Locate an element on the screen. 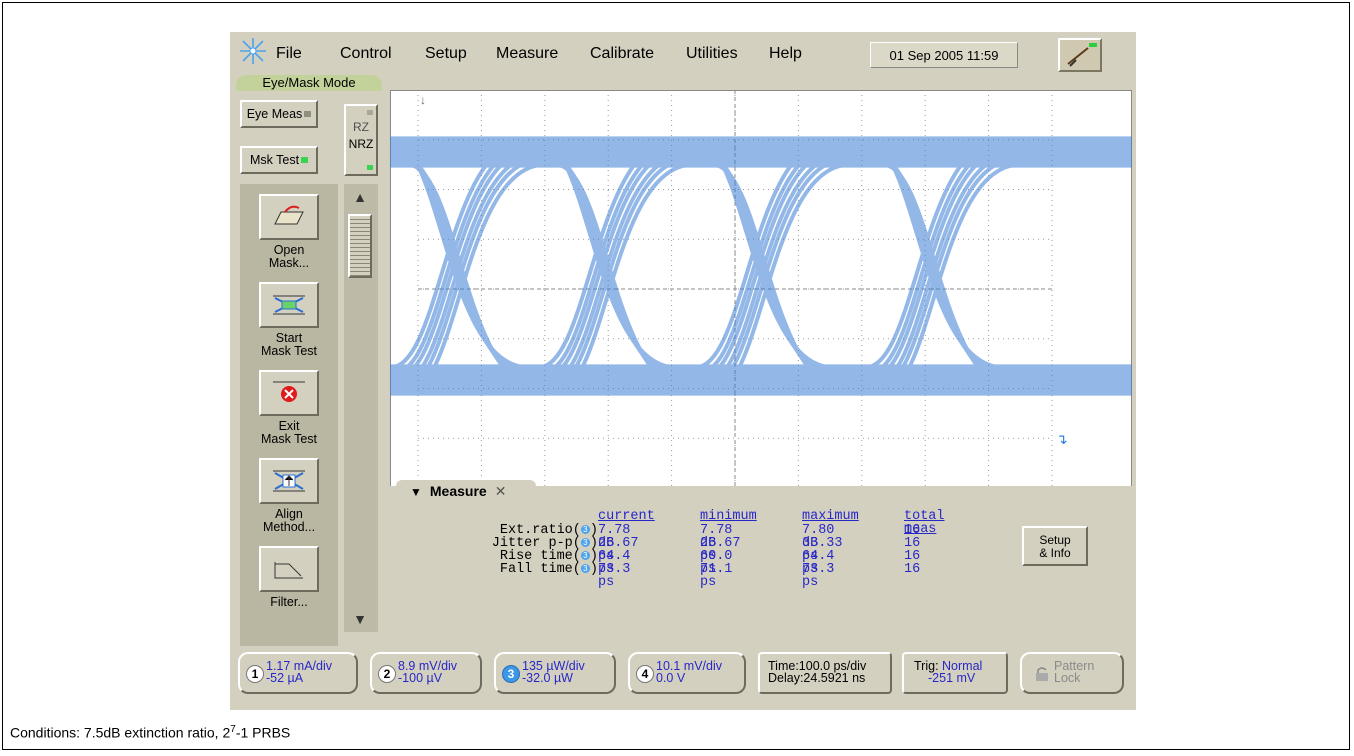  menu-control: Control is located at coordinates (366, 53).